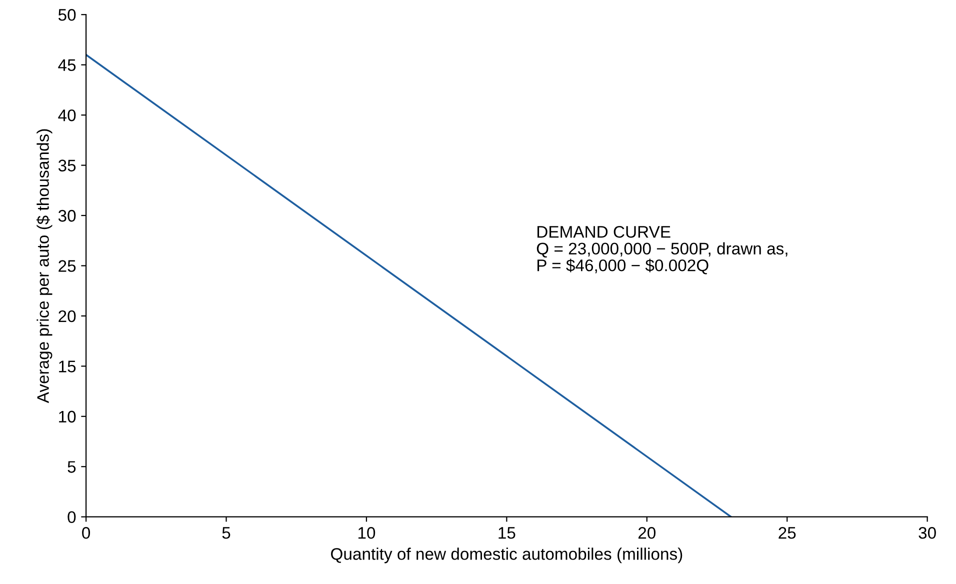 This screenshot has width=956, height=584. What do you see at coordinates (67, 65) in the screenshot?
I see `y-tick-label: 45` at bounding box center [67, 65].